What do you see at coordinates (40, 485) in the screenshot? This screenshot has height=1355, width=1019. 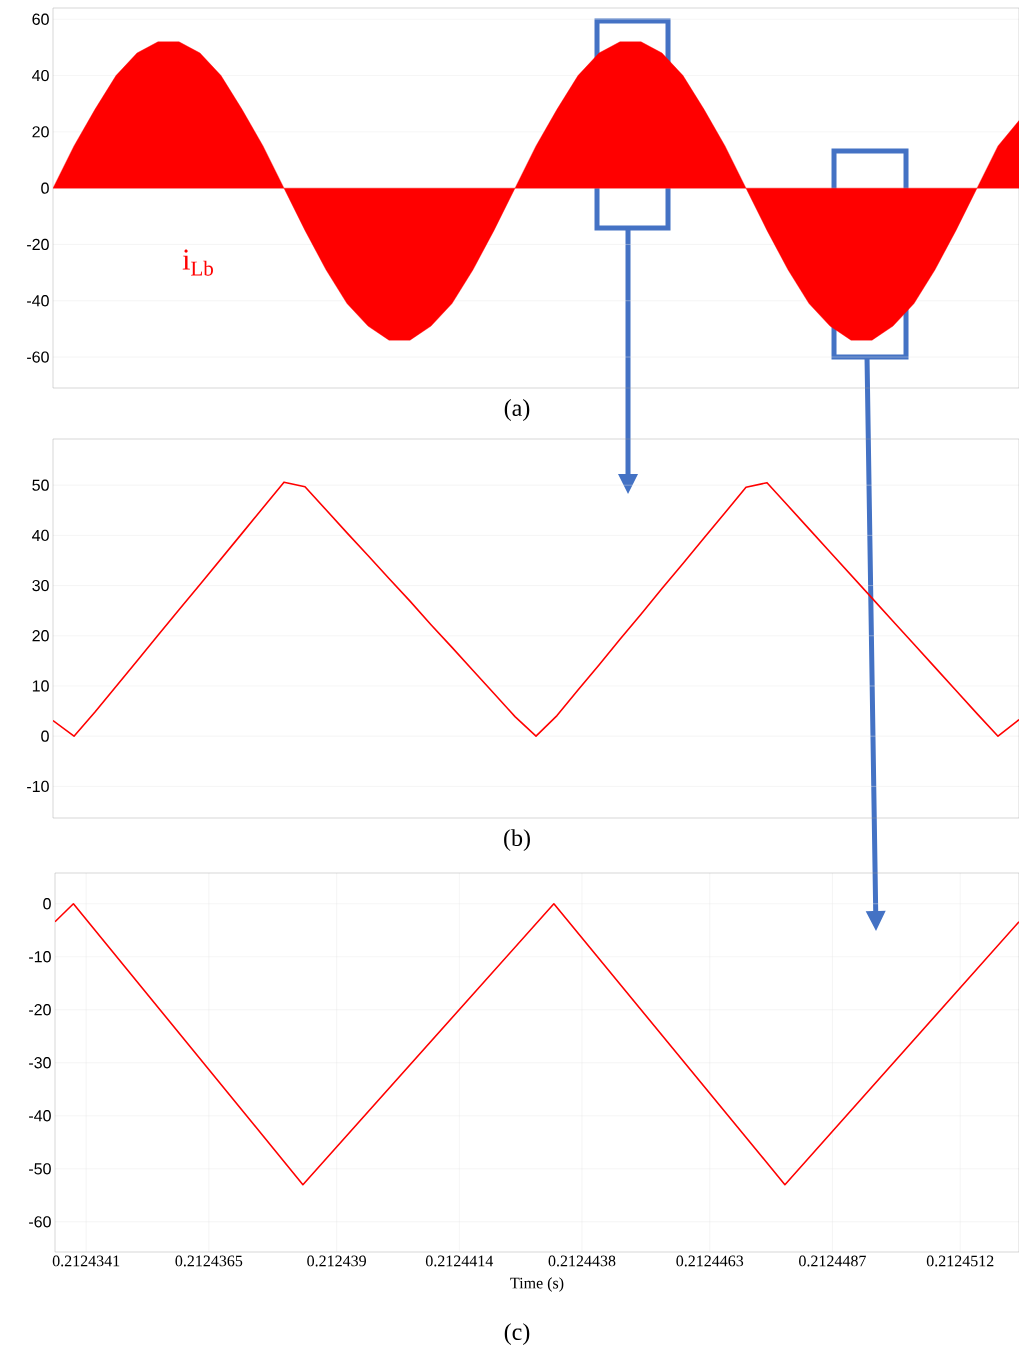 I see `y-tick-label: 50` at bounding box center [40, 485].